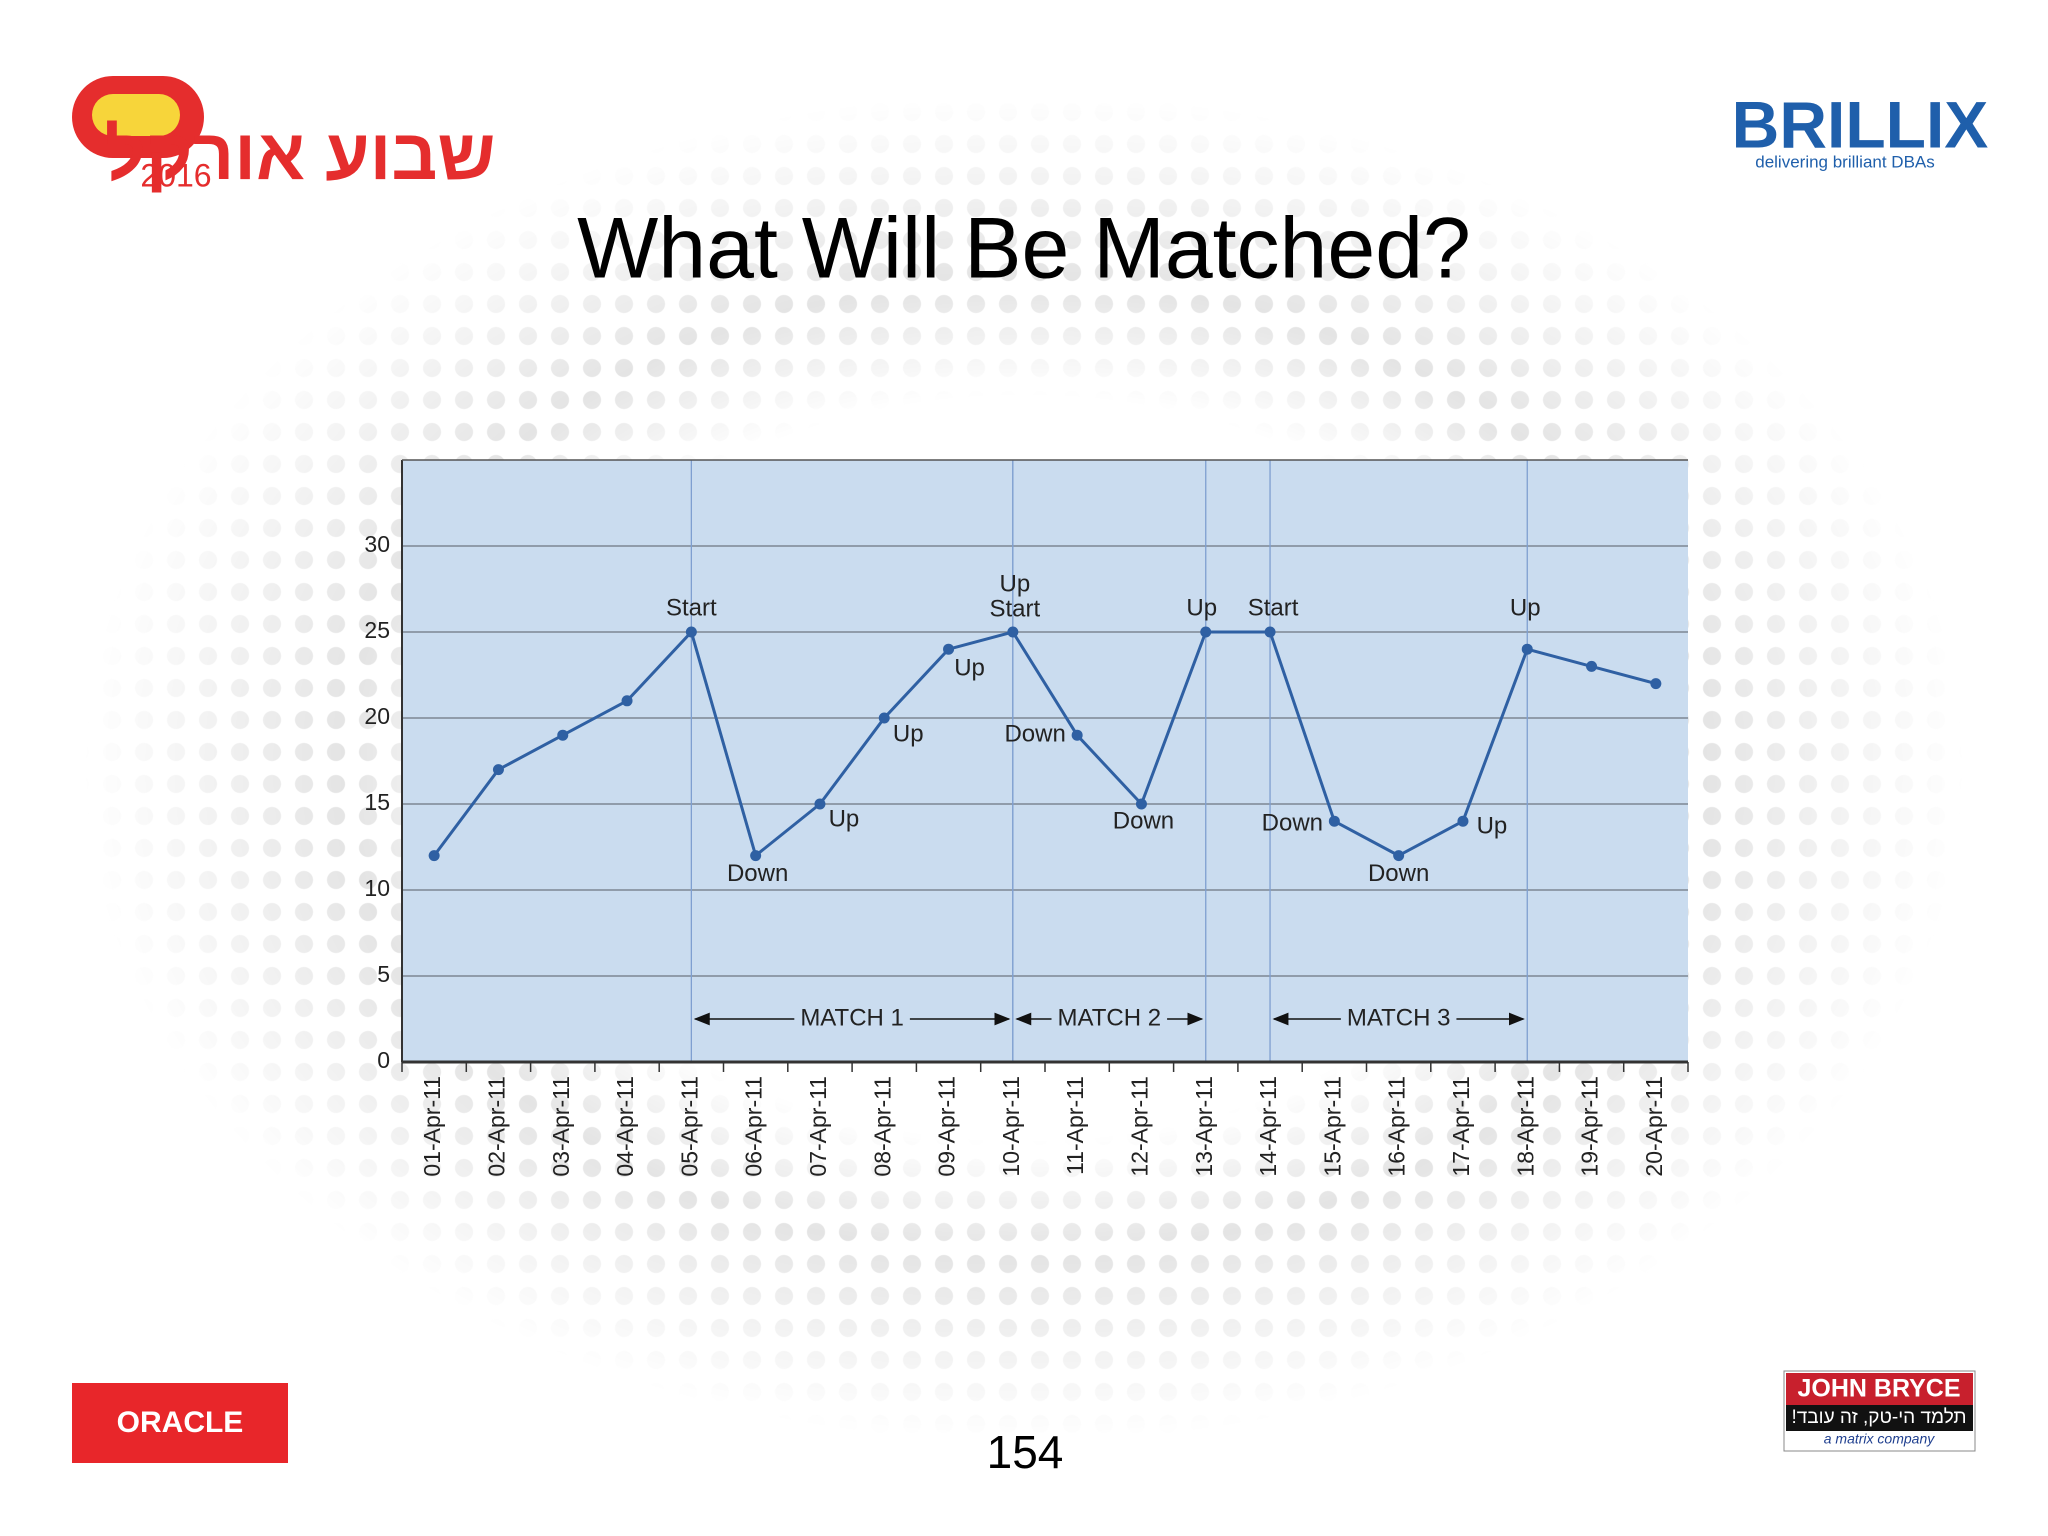 The width and height of the screenshot is (2048, 1536). Describe the element at coordinates (383, 974) in the screenshot. I see `y-tick-label: 5` at that location.